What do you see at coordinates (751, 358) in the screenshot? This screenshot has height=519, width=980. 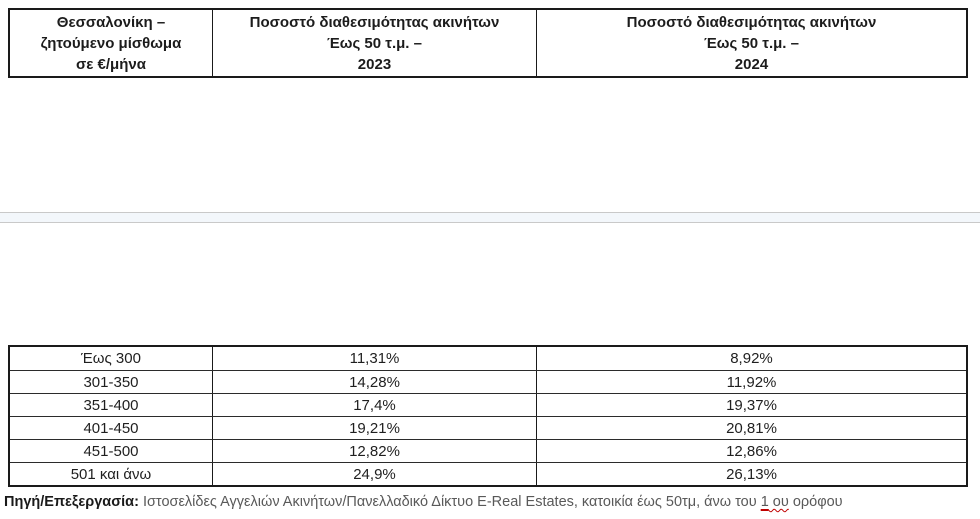 I see `cell-2024-value: 8,92%` at bounding box center [751, 358].